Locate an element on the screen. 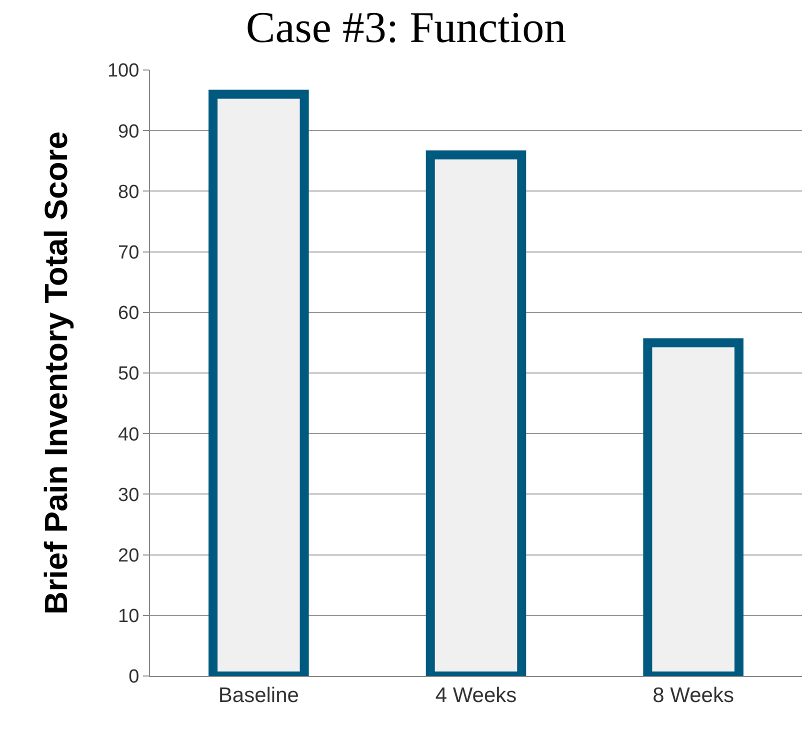 The width and height of the screenshot is (812, 736). y-tick-label: 20 is located at coordinates (129, 555).